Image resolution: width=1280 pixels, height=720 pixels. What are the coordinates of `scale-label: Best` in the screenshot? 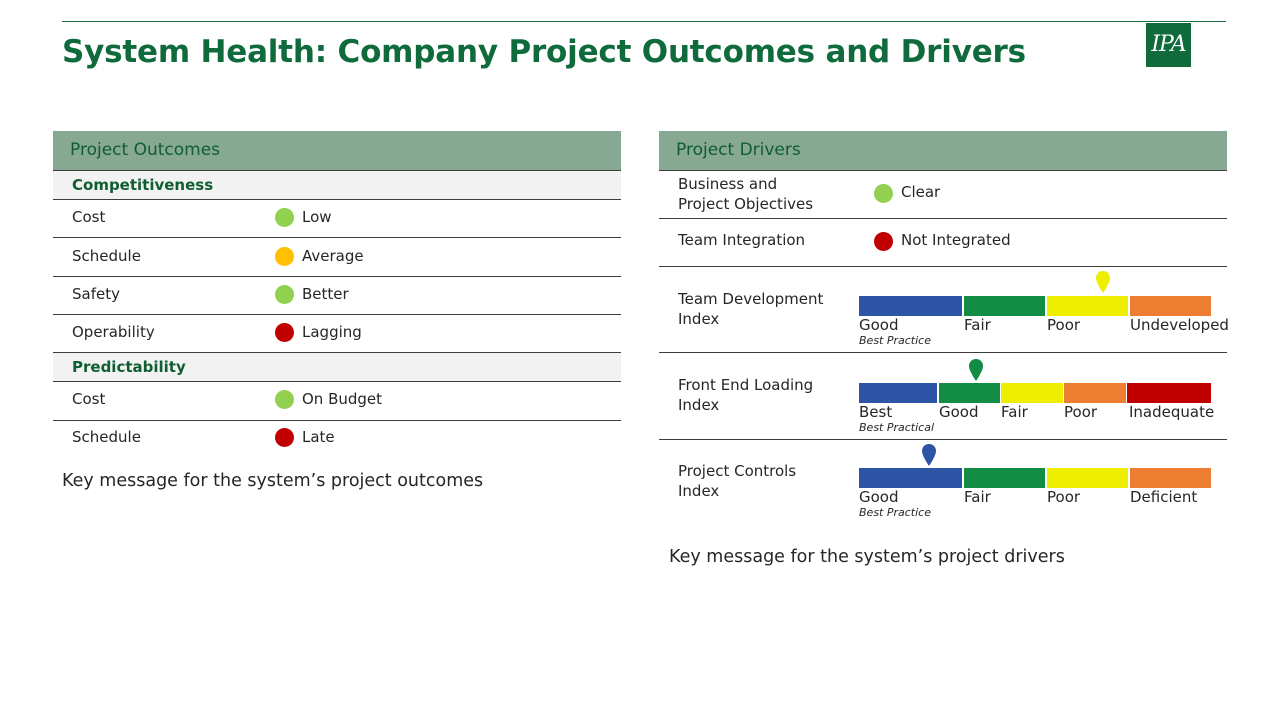 It's located at (876, 412).